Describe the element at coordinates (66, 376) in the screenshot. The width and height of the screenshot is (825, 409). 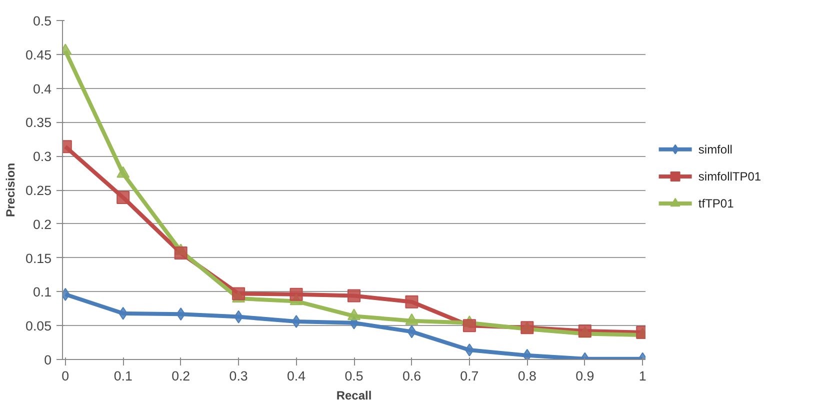
I see `x-tick-label: 0` at that location.